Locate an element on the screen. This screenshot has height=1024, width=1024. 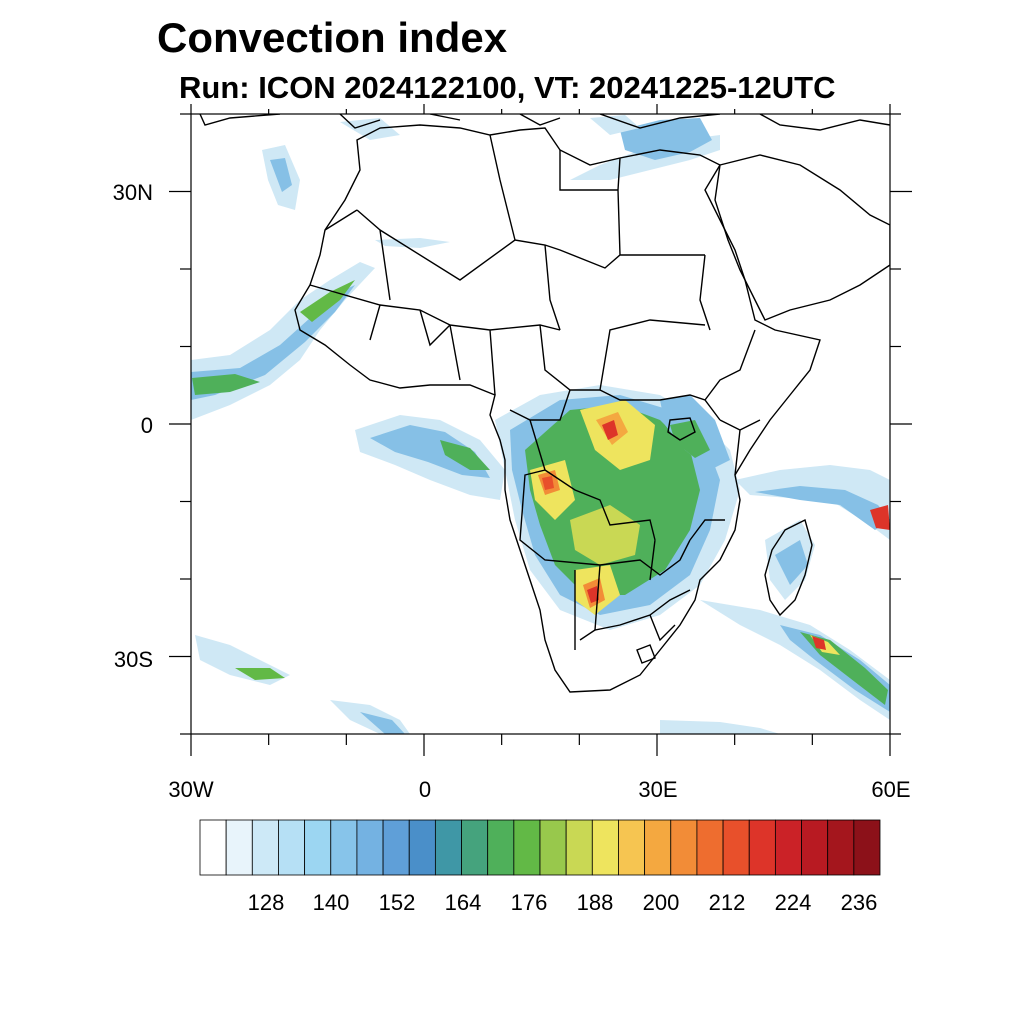
colorbar is located at coordinates (540, 847).